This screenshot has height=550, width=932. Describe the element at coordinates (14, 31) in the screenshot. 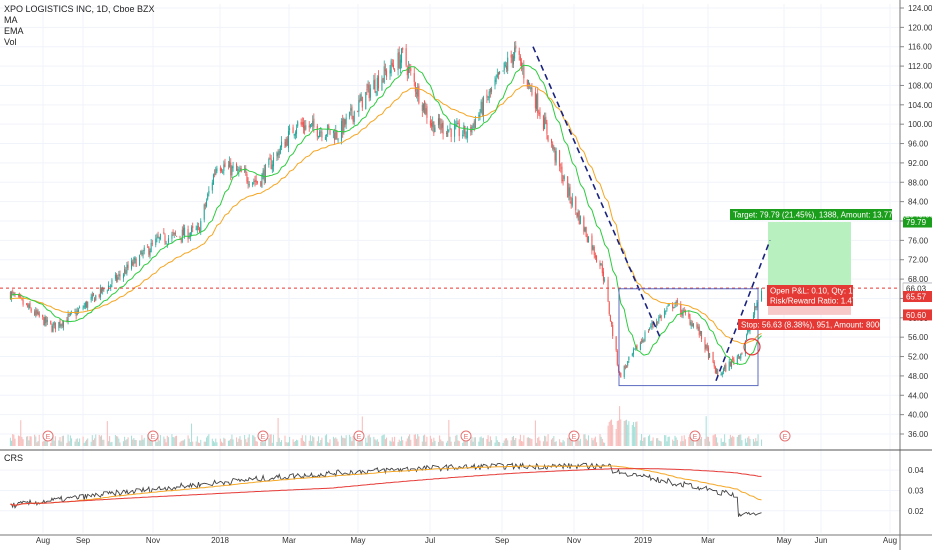

I see `legend-ema: EMA` at that location.